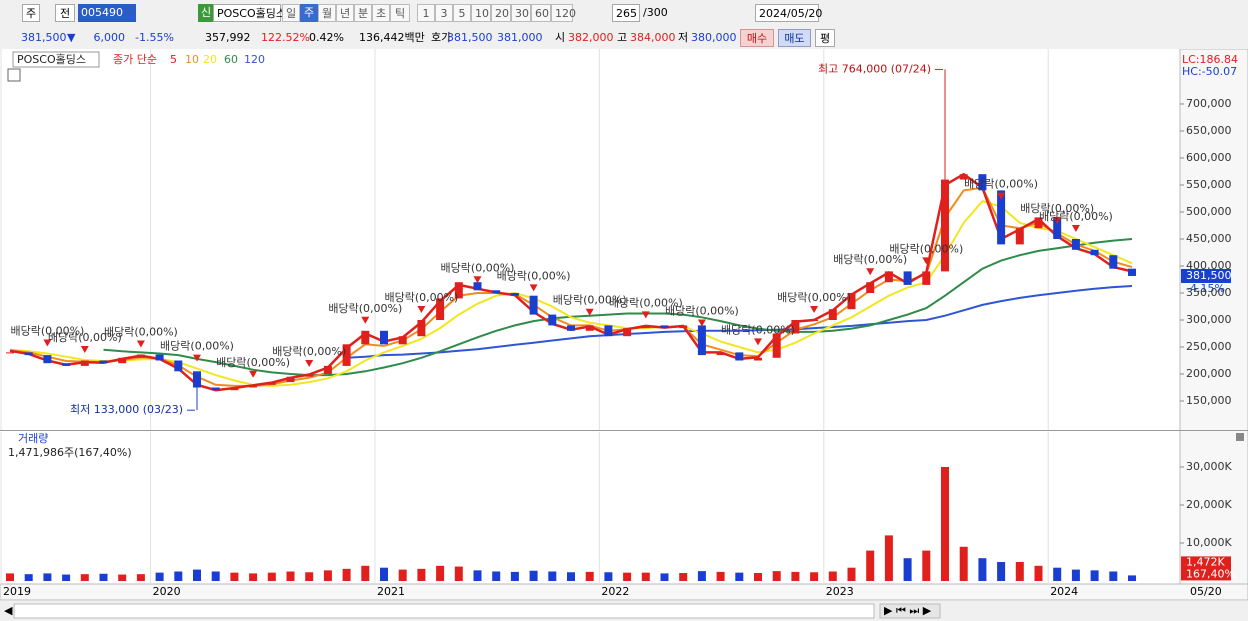  Describe the element at coordinates (541, 13) in the screenshot. I see `toolbar-item: 60` at that location.